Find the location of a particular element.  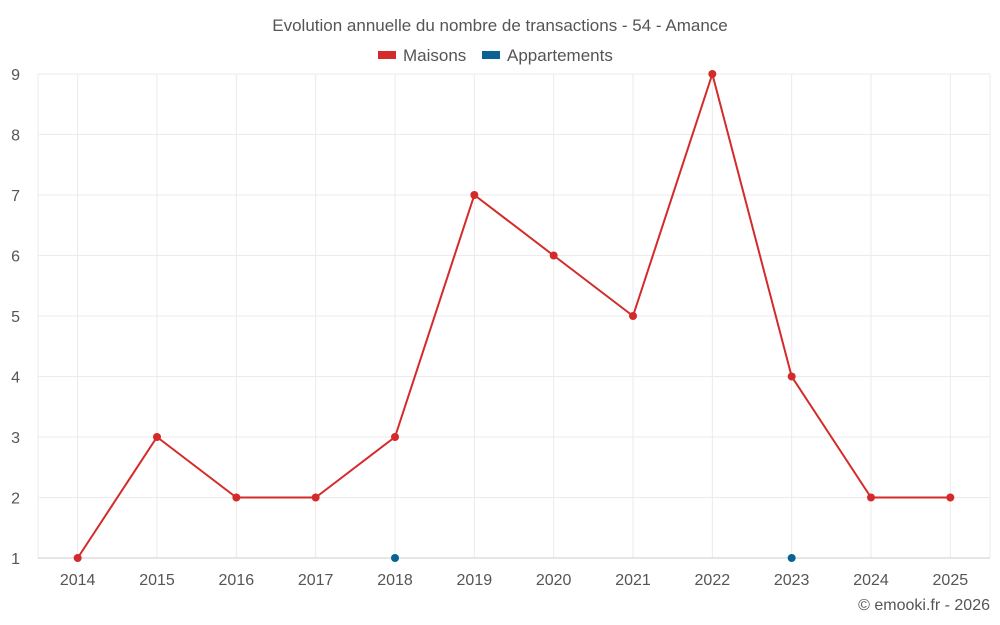

x-tick-label-2021: 2021 is located at coordinates (633, 580).